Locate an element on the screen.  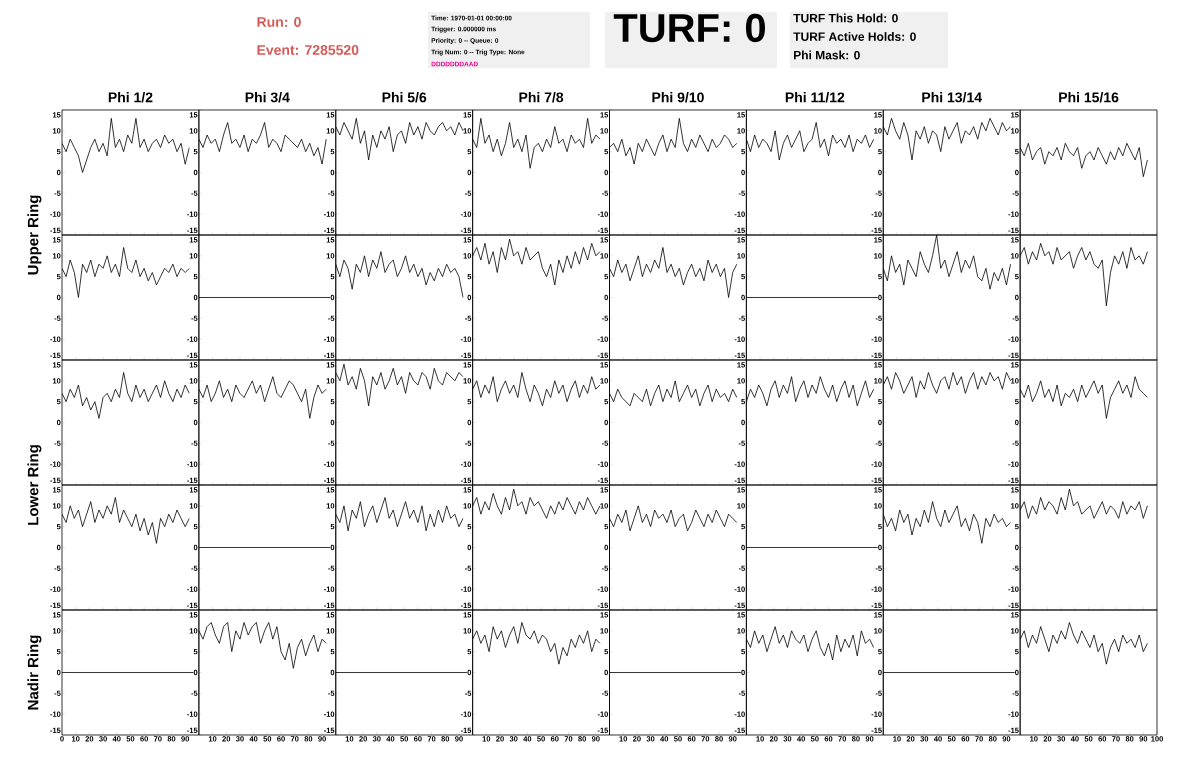
chart-title: Phi 3/4 is located at coordinates (267, 97).